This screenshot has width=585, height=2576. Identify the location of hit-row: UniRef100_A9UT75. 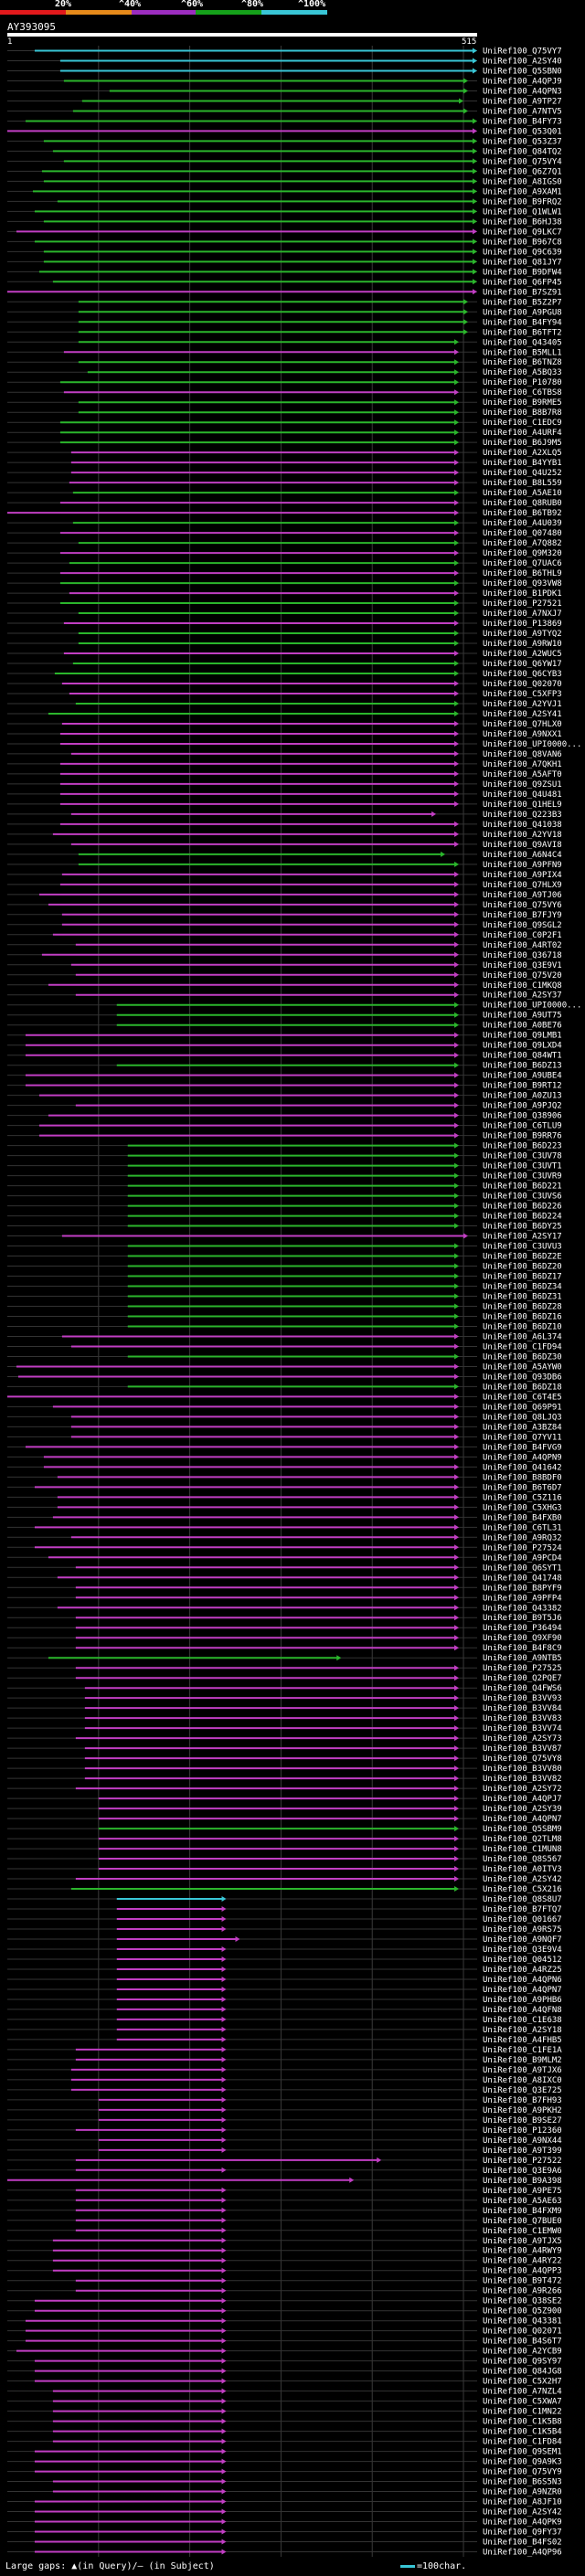
(284, 1016).